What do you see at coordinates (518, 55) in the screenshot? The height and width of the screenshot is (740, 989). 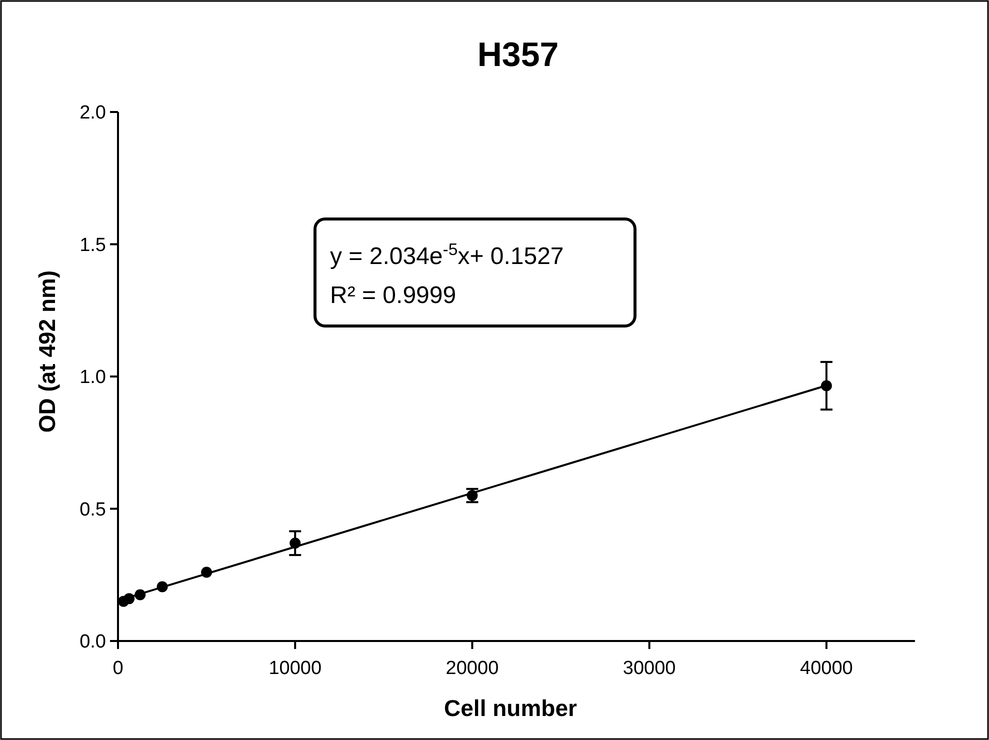 I see `chart-title: H357` at bounding box center [518, 55].